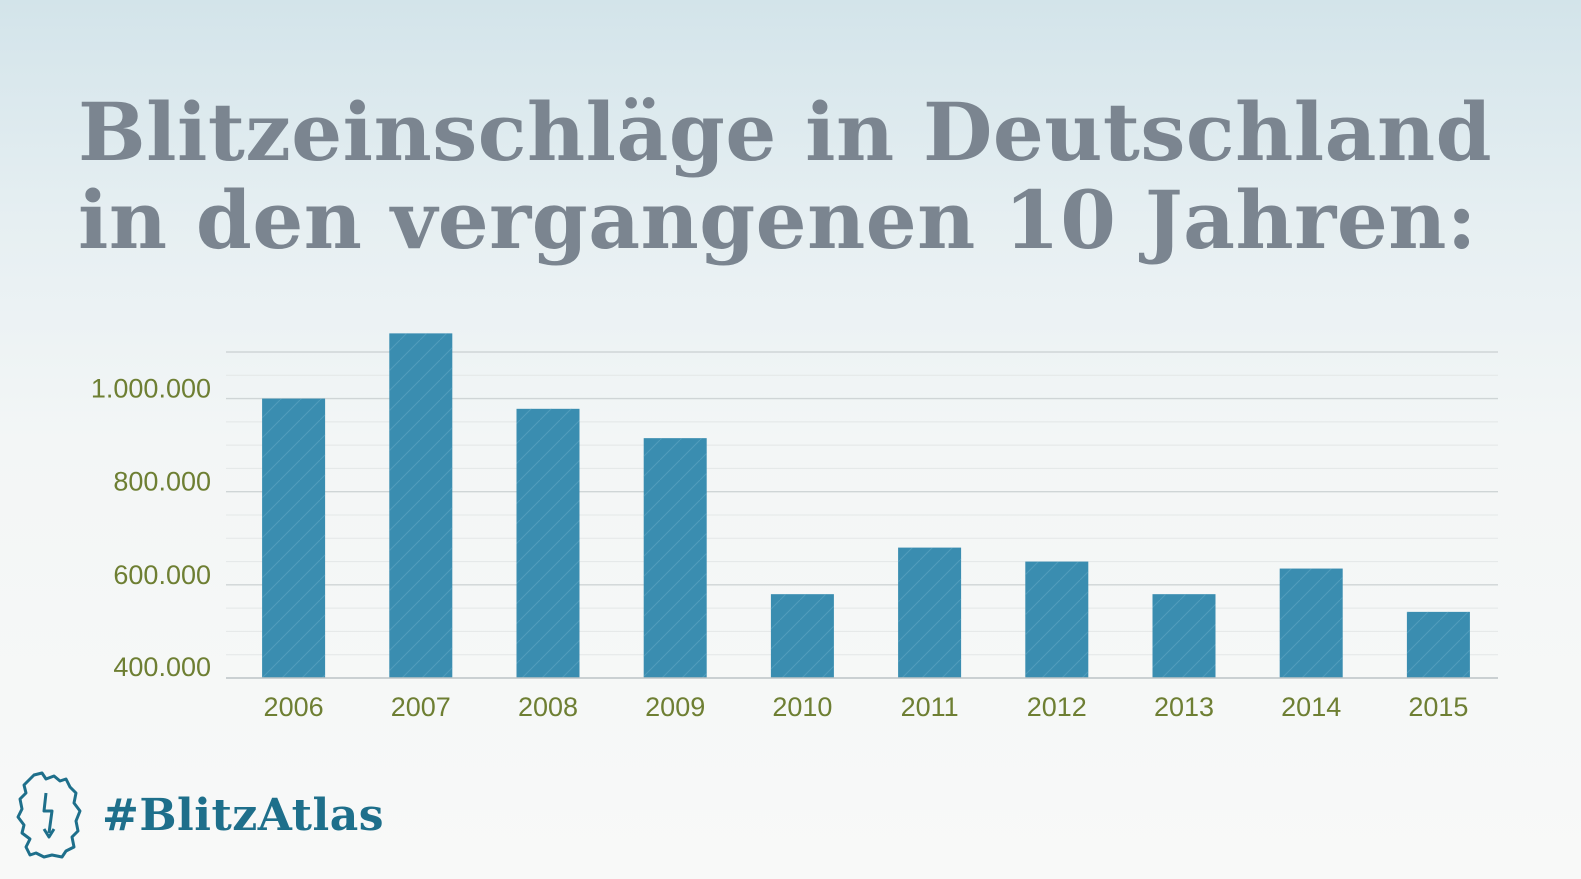  I want to click on brand-logo: #BlitzAtlas, so click(200, 815).